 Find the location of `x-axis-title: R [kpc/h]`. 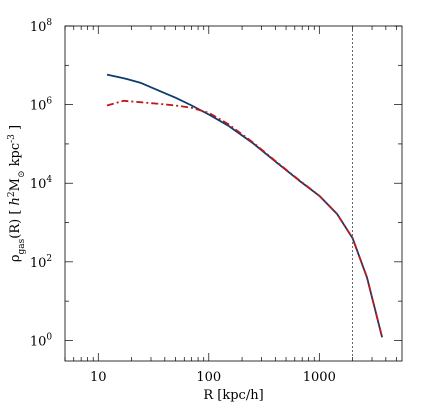

x-axis-title: R [kpc/h] is located at coordinates (233, 395).